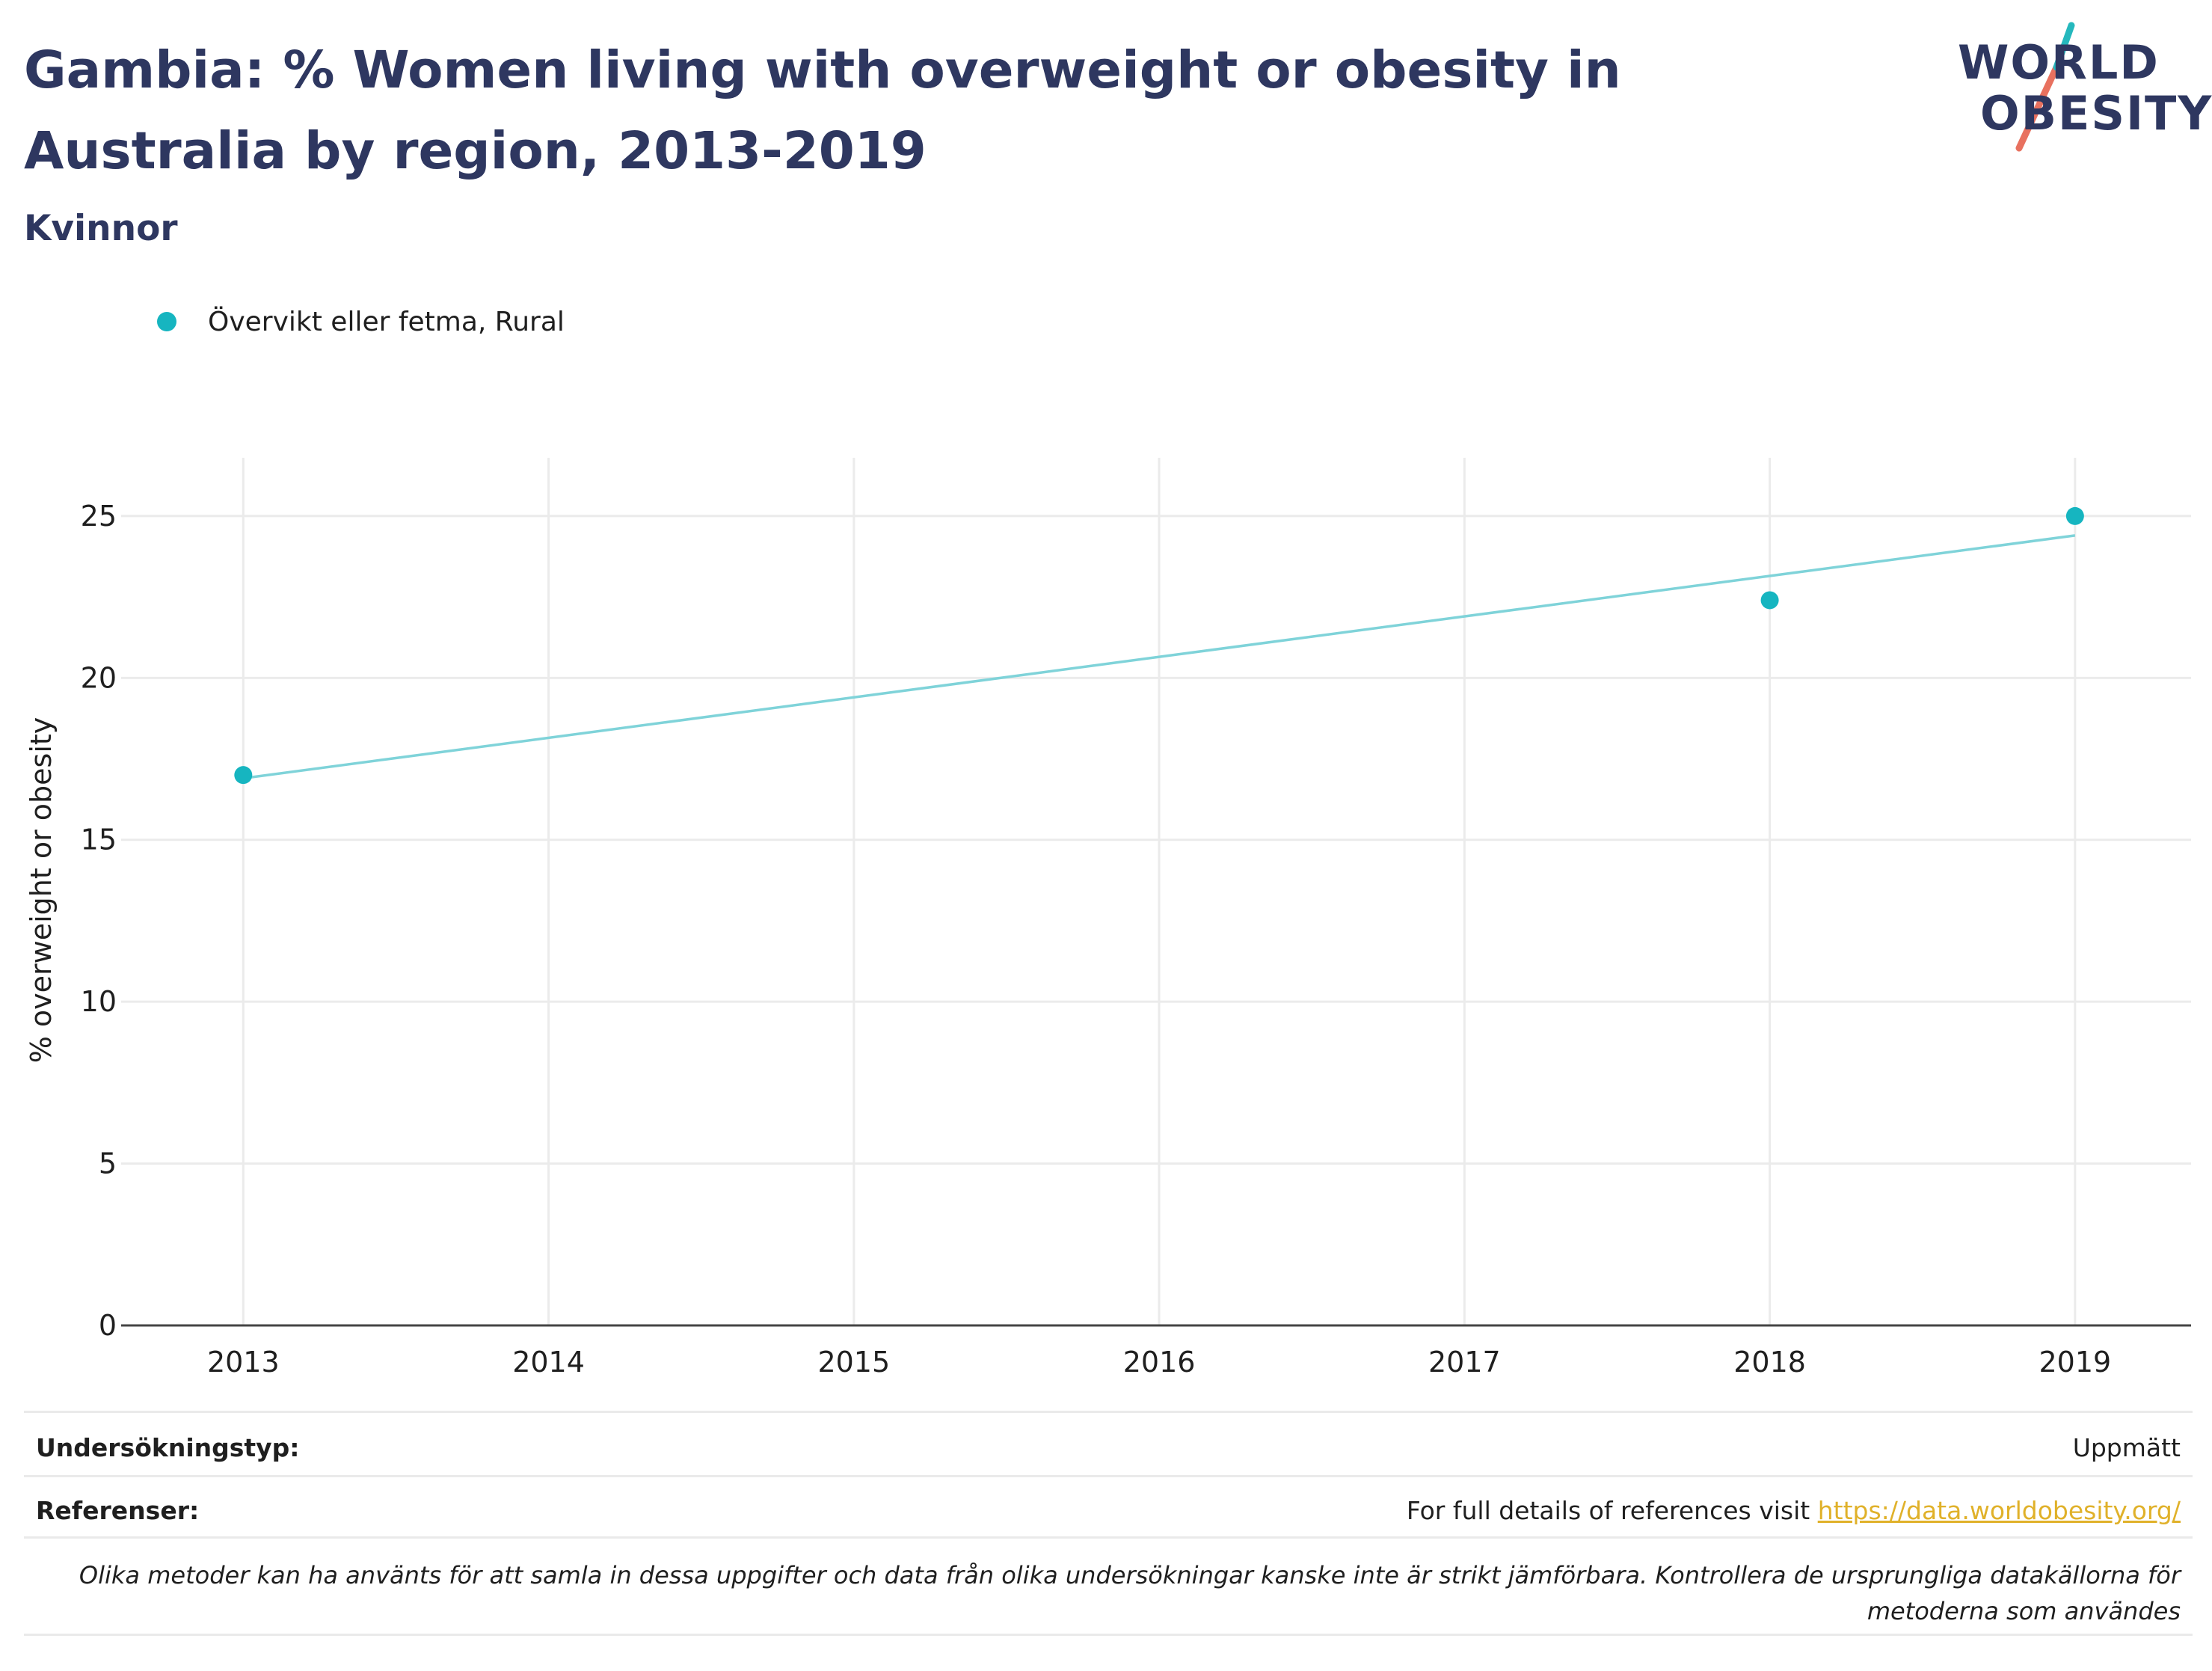  What do you see at coordinates (2126, 1447) in the screenshot?
I see `survey-type-value: Uppmätt` at bounding box center [2126, 1447].